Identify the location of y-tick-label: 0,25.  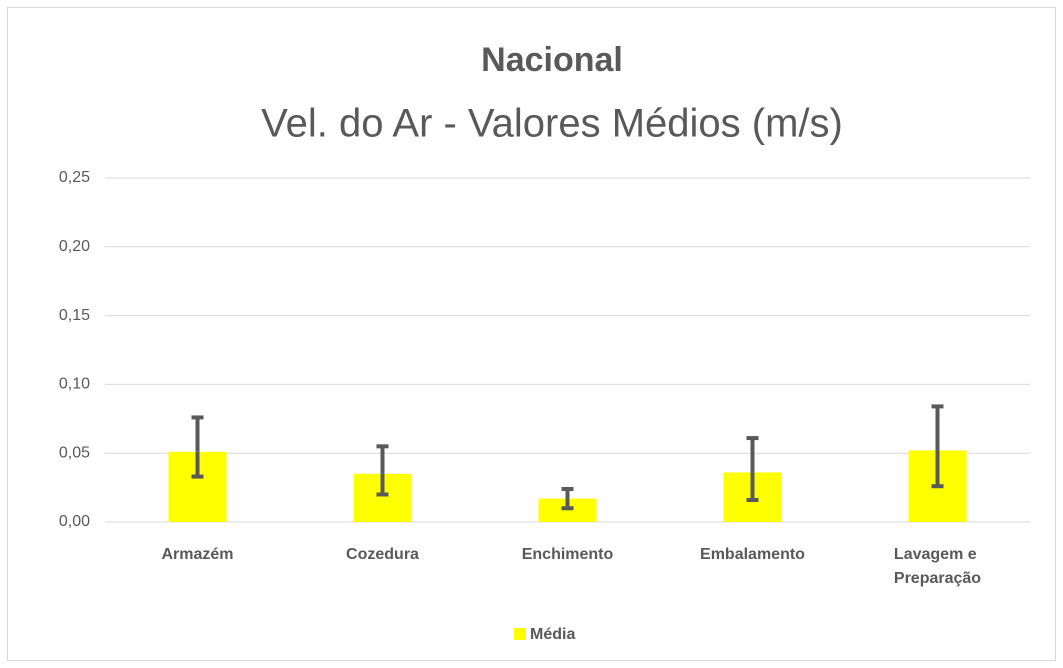
(74, 177).